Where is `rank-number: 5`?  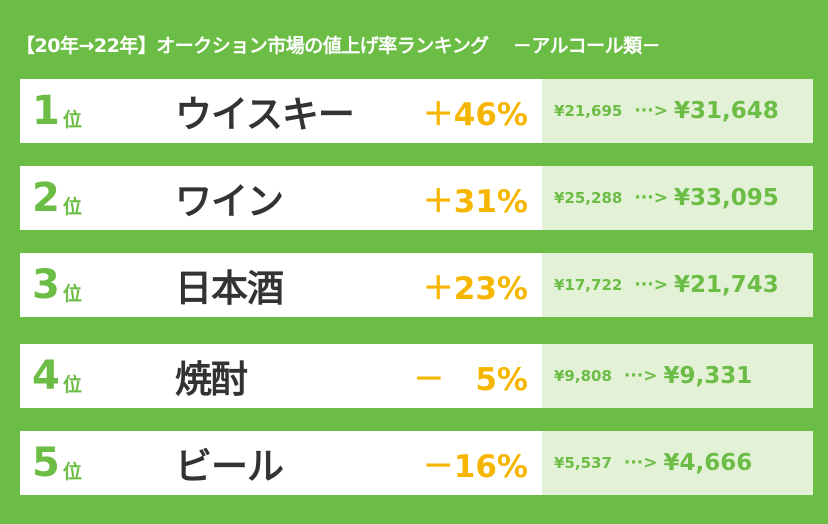 rank-number: 5 is located at coordinates (46, 463).